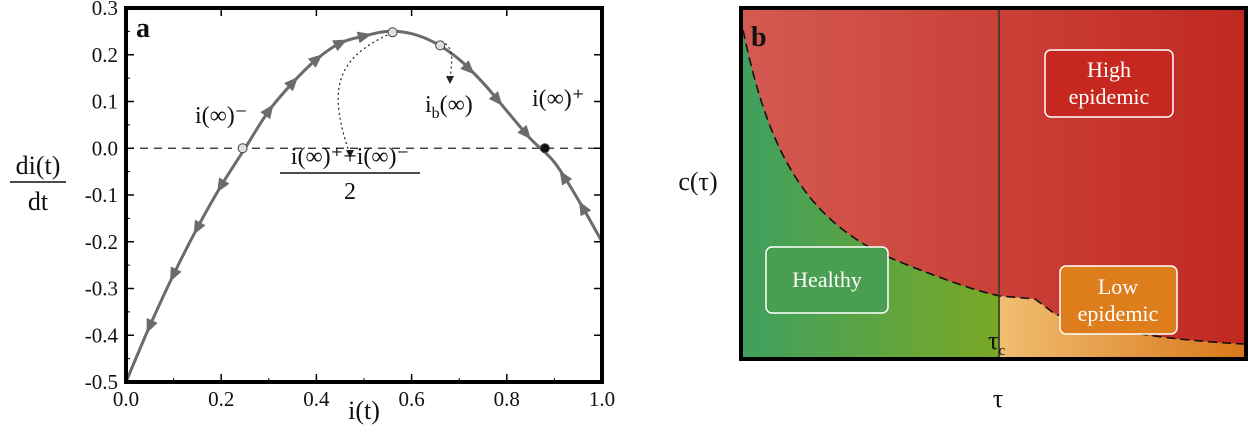 The height and width of the screenshot is (429, 1255). I want to click on x-axis-title: i(t), so click(364, 410).